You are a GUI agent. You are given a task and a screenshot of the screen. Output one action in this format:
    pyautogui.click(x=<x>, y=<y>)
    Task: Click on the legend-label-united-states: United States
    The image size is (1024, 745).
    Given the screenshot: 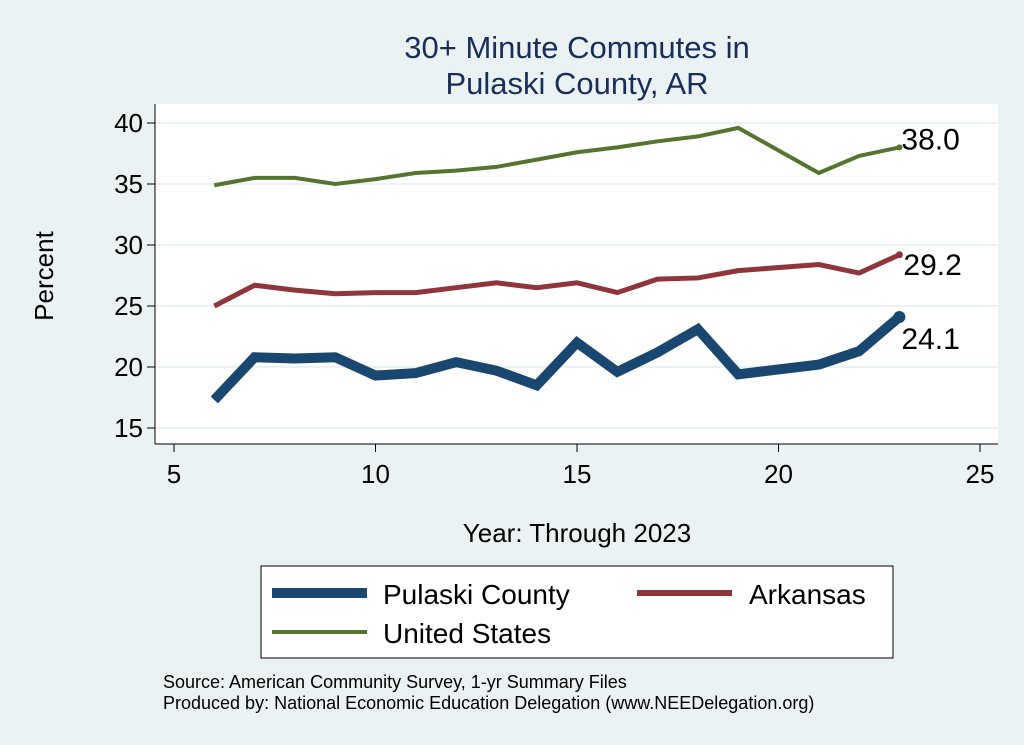 What is the action you would take?
    pyautogui.click(x=467, y=633)
    